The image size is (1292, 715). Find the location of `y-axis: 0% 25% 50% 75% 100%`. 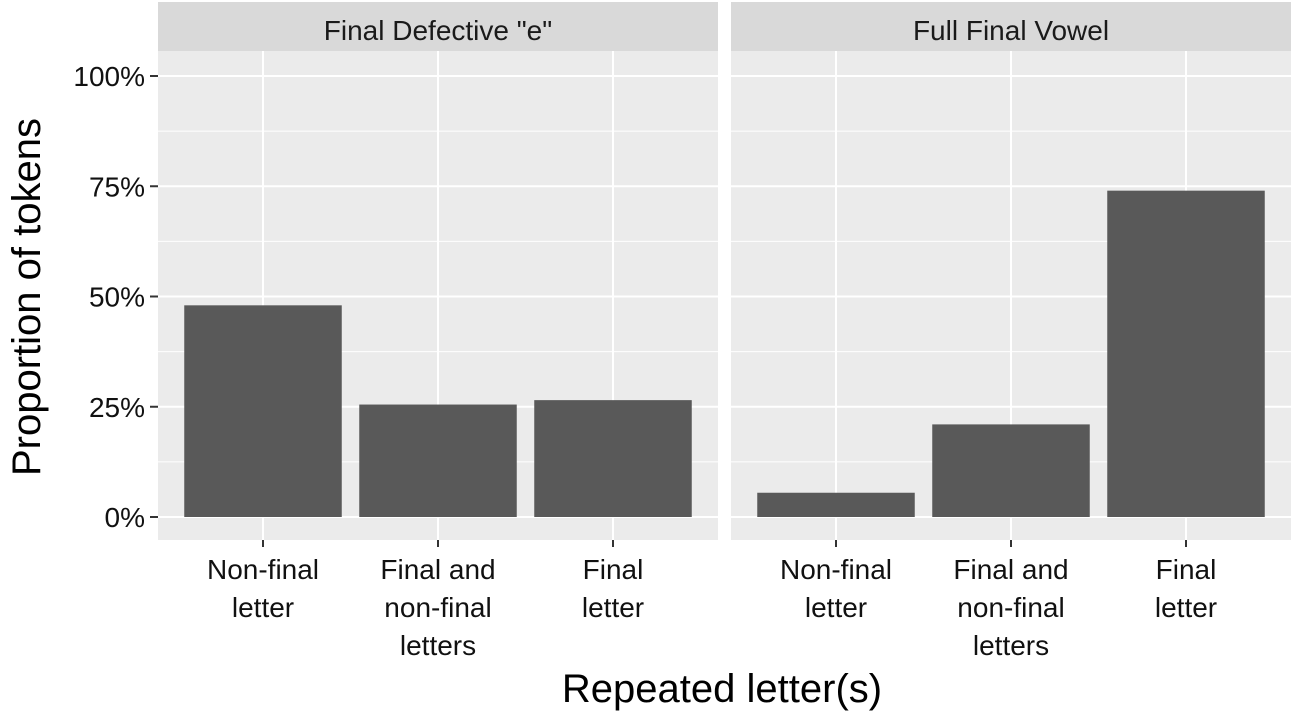

y-axis: 0% 25% 50% 75% 100% is located at coordinates (115, 297).